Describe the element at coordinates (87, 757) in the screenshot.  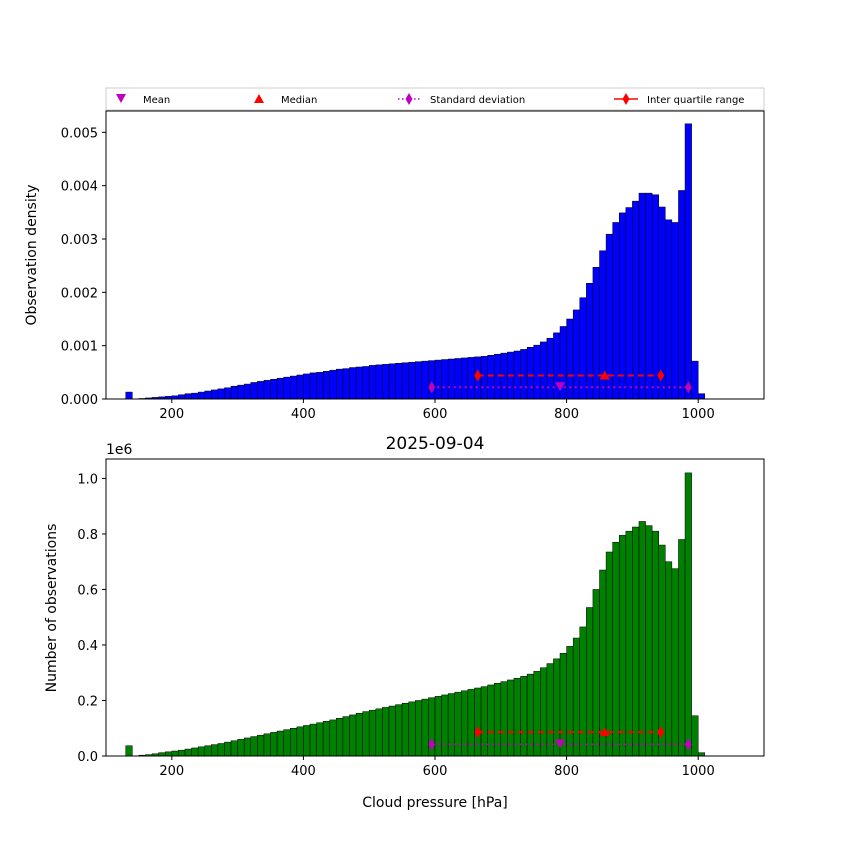
I see `y-tick-label: 0.0` at that location.